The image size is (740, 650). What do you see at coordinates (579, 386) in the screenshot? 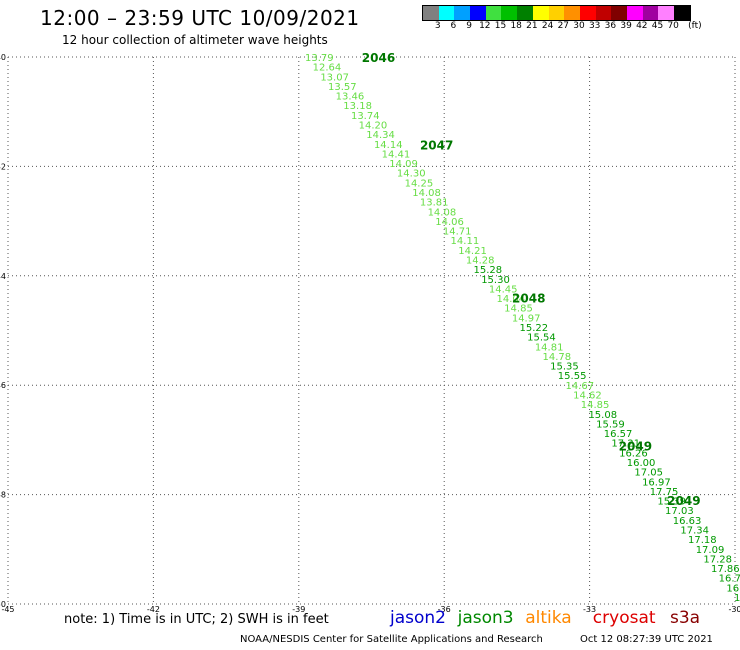
I see `wave-height-value: 14.67` at bounding box center [579, 386].